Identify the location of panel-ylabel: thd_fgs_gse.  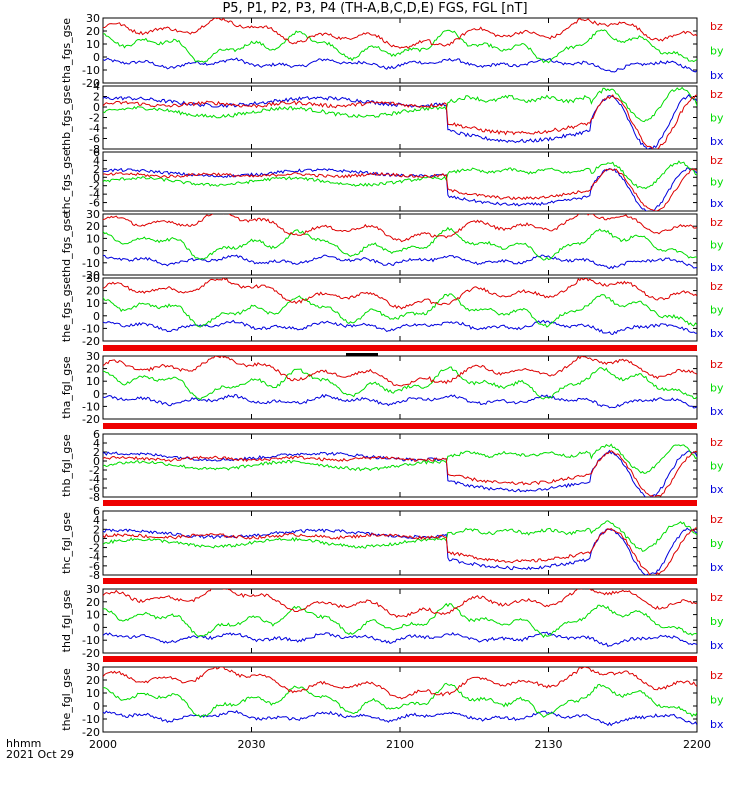
(66, 245).